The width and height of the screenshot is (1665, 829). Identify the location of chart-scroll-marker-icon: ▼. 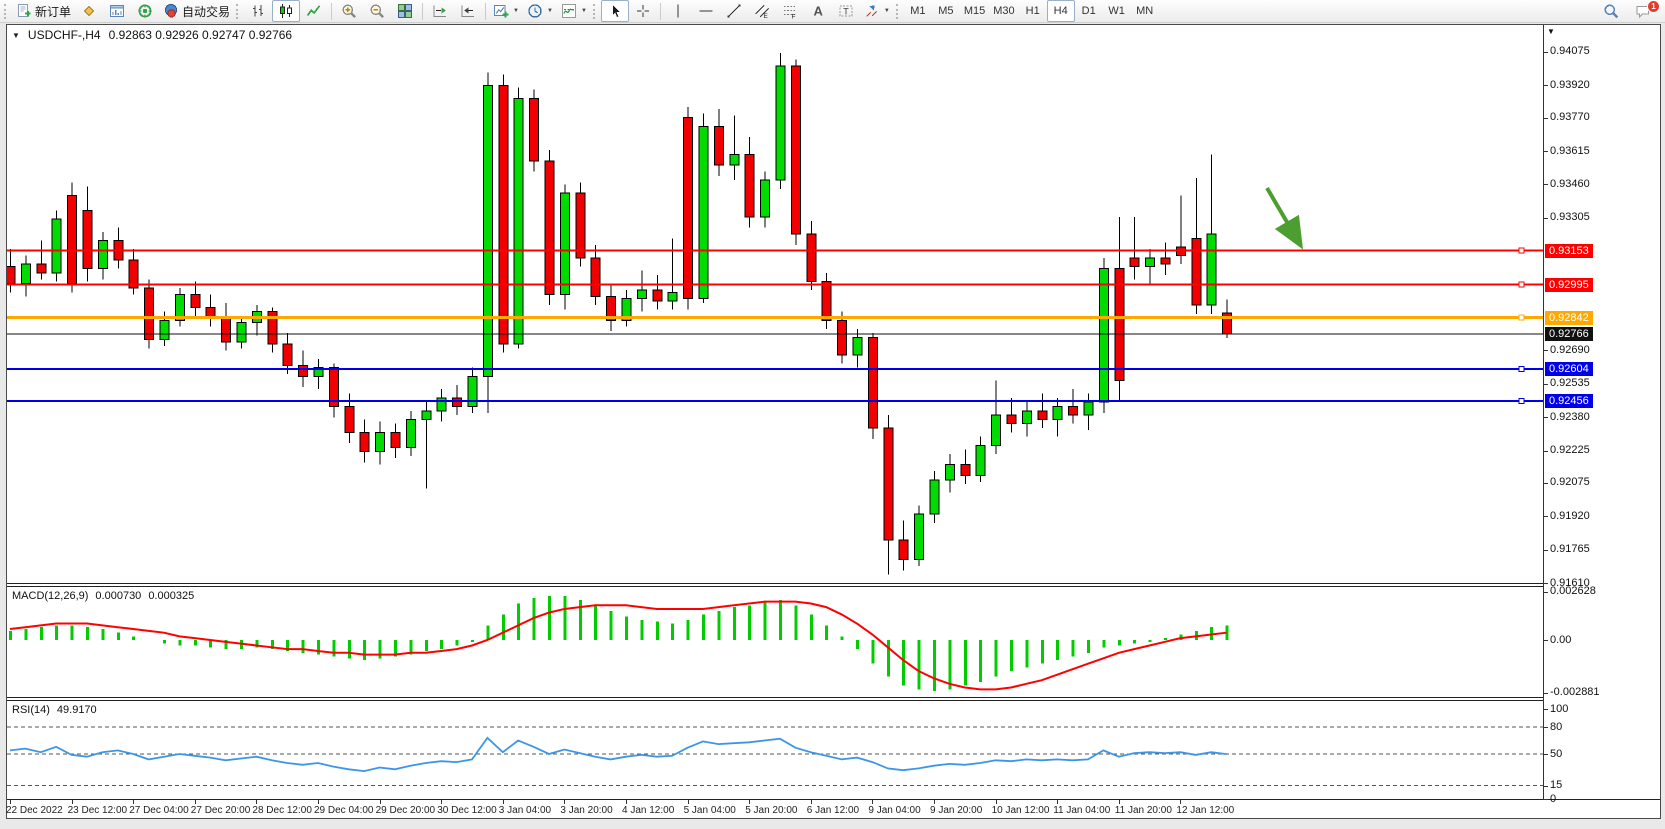
(1551, 31).